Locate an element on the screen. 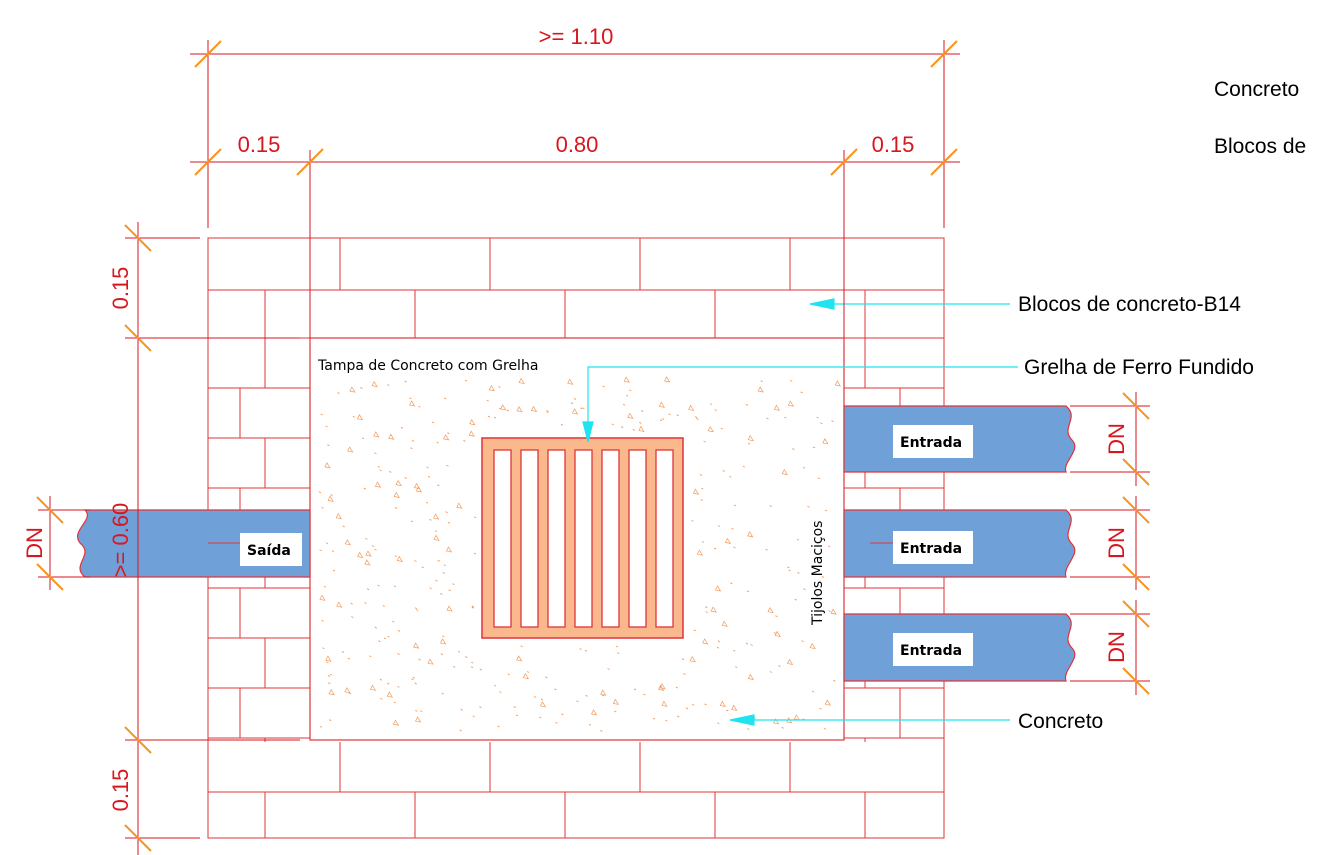  grate is located at coordinates (582, 538).